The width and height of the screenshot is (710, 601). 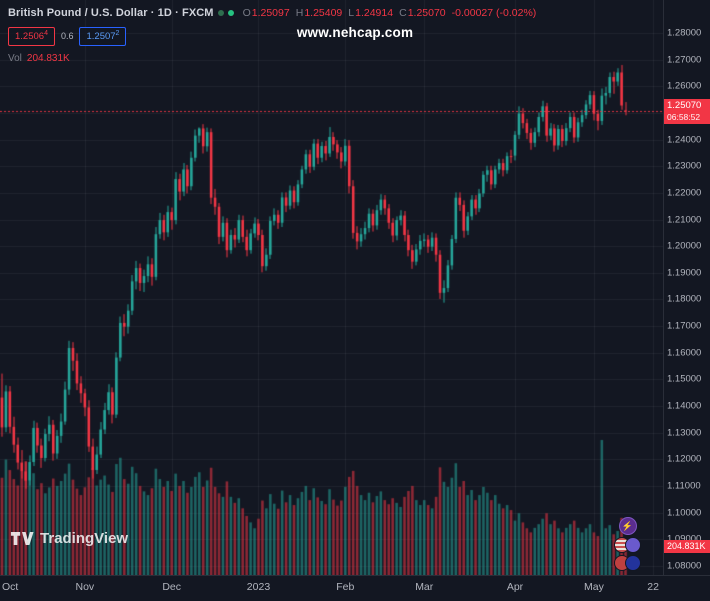 What do you see at coordinates (220, 13) in the screenshot?
I see `market-status-dot-icon` at bounding box center [220, 13].